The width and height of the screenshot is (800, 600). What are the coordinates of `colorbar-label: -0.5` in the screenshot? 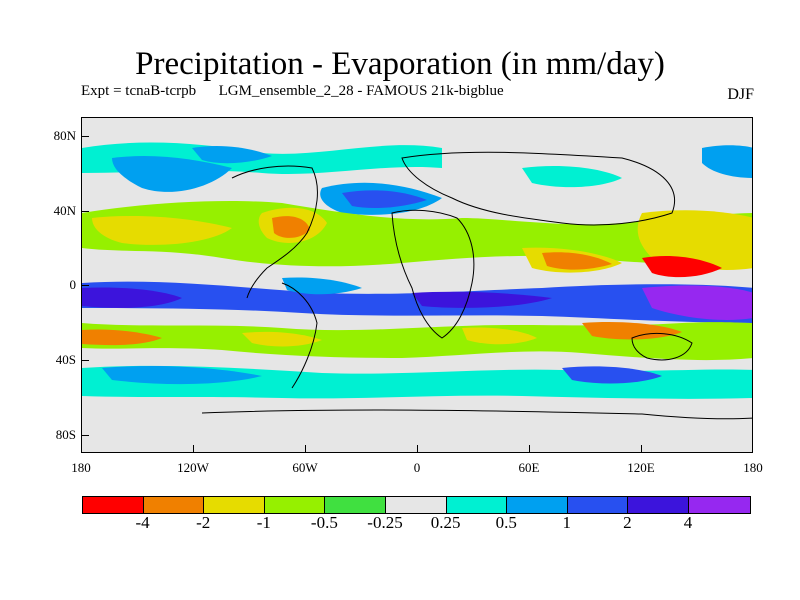 It's located at (324, 522).